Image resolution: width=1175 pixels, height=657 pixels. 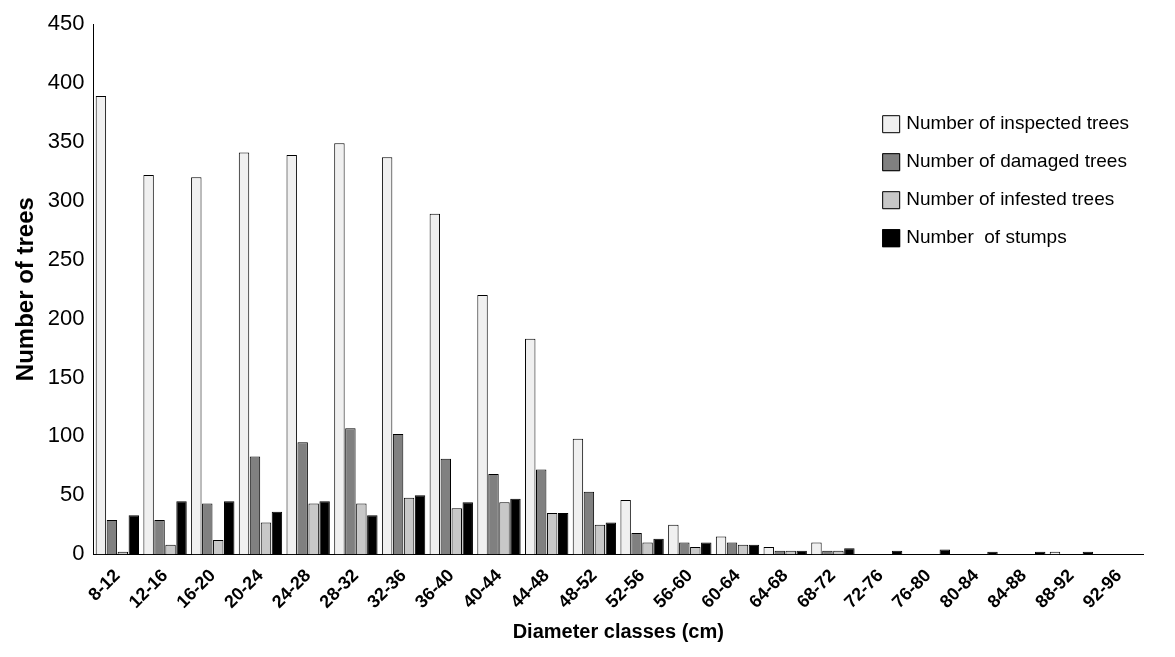 I want to click on y-tick-label: 400, so click(x=66, y=82).